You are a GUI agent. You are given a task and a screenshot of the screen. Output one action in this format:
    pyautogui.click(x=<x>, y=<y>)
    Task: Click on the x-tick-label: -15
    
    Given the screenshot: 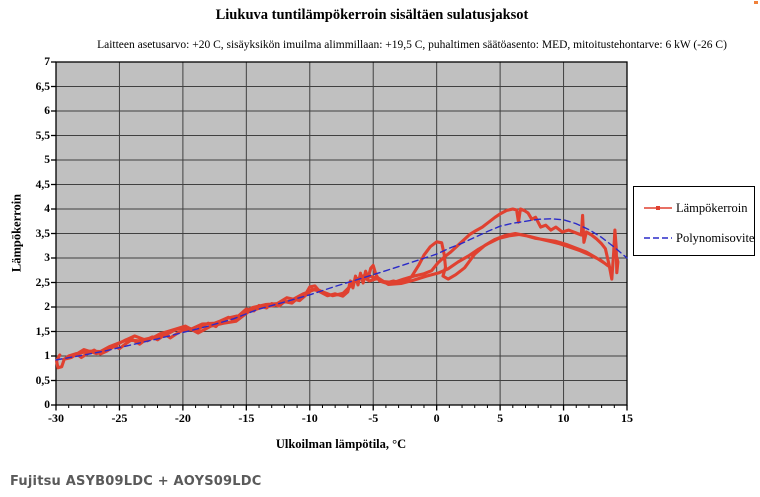 What is the action you would take?
    pyautogui.click(x=246, y=418)
    